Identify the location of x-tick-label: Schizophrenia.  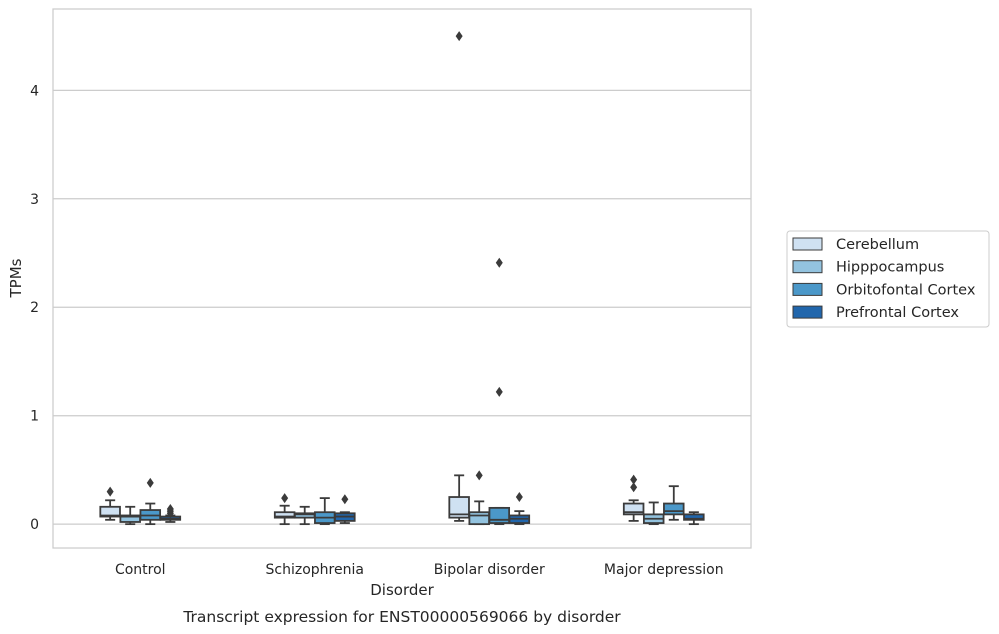
(315, 570).